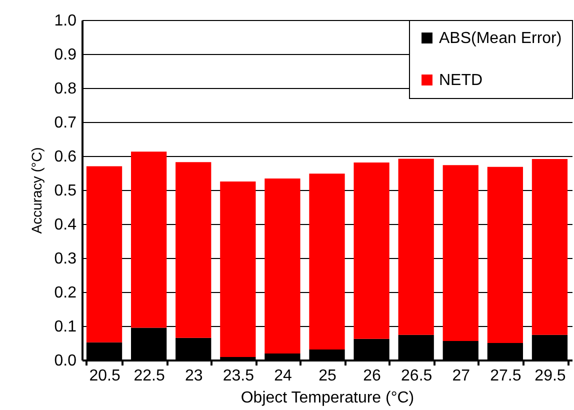  Describe the element at coordinates (65, 55) in the screenshot. I see `y-tick-label: 0.9` at that location.